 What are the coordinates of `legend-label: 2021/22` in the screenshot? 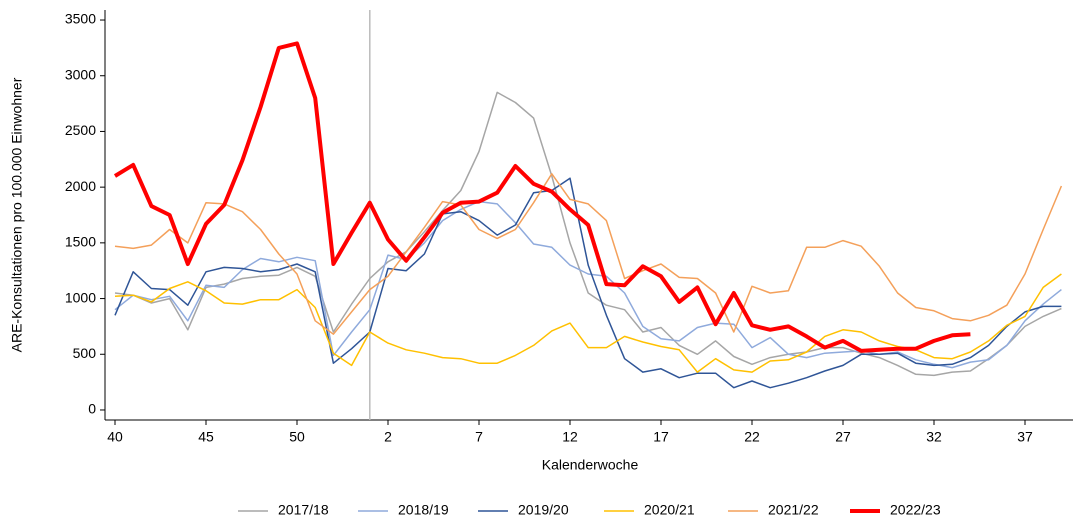 It's located at (793, 510).